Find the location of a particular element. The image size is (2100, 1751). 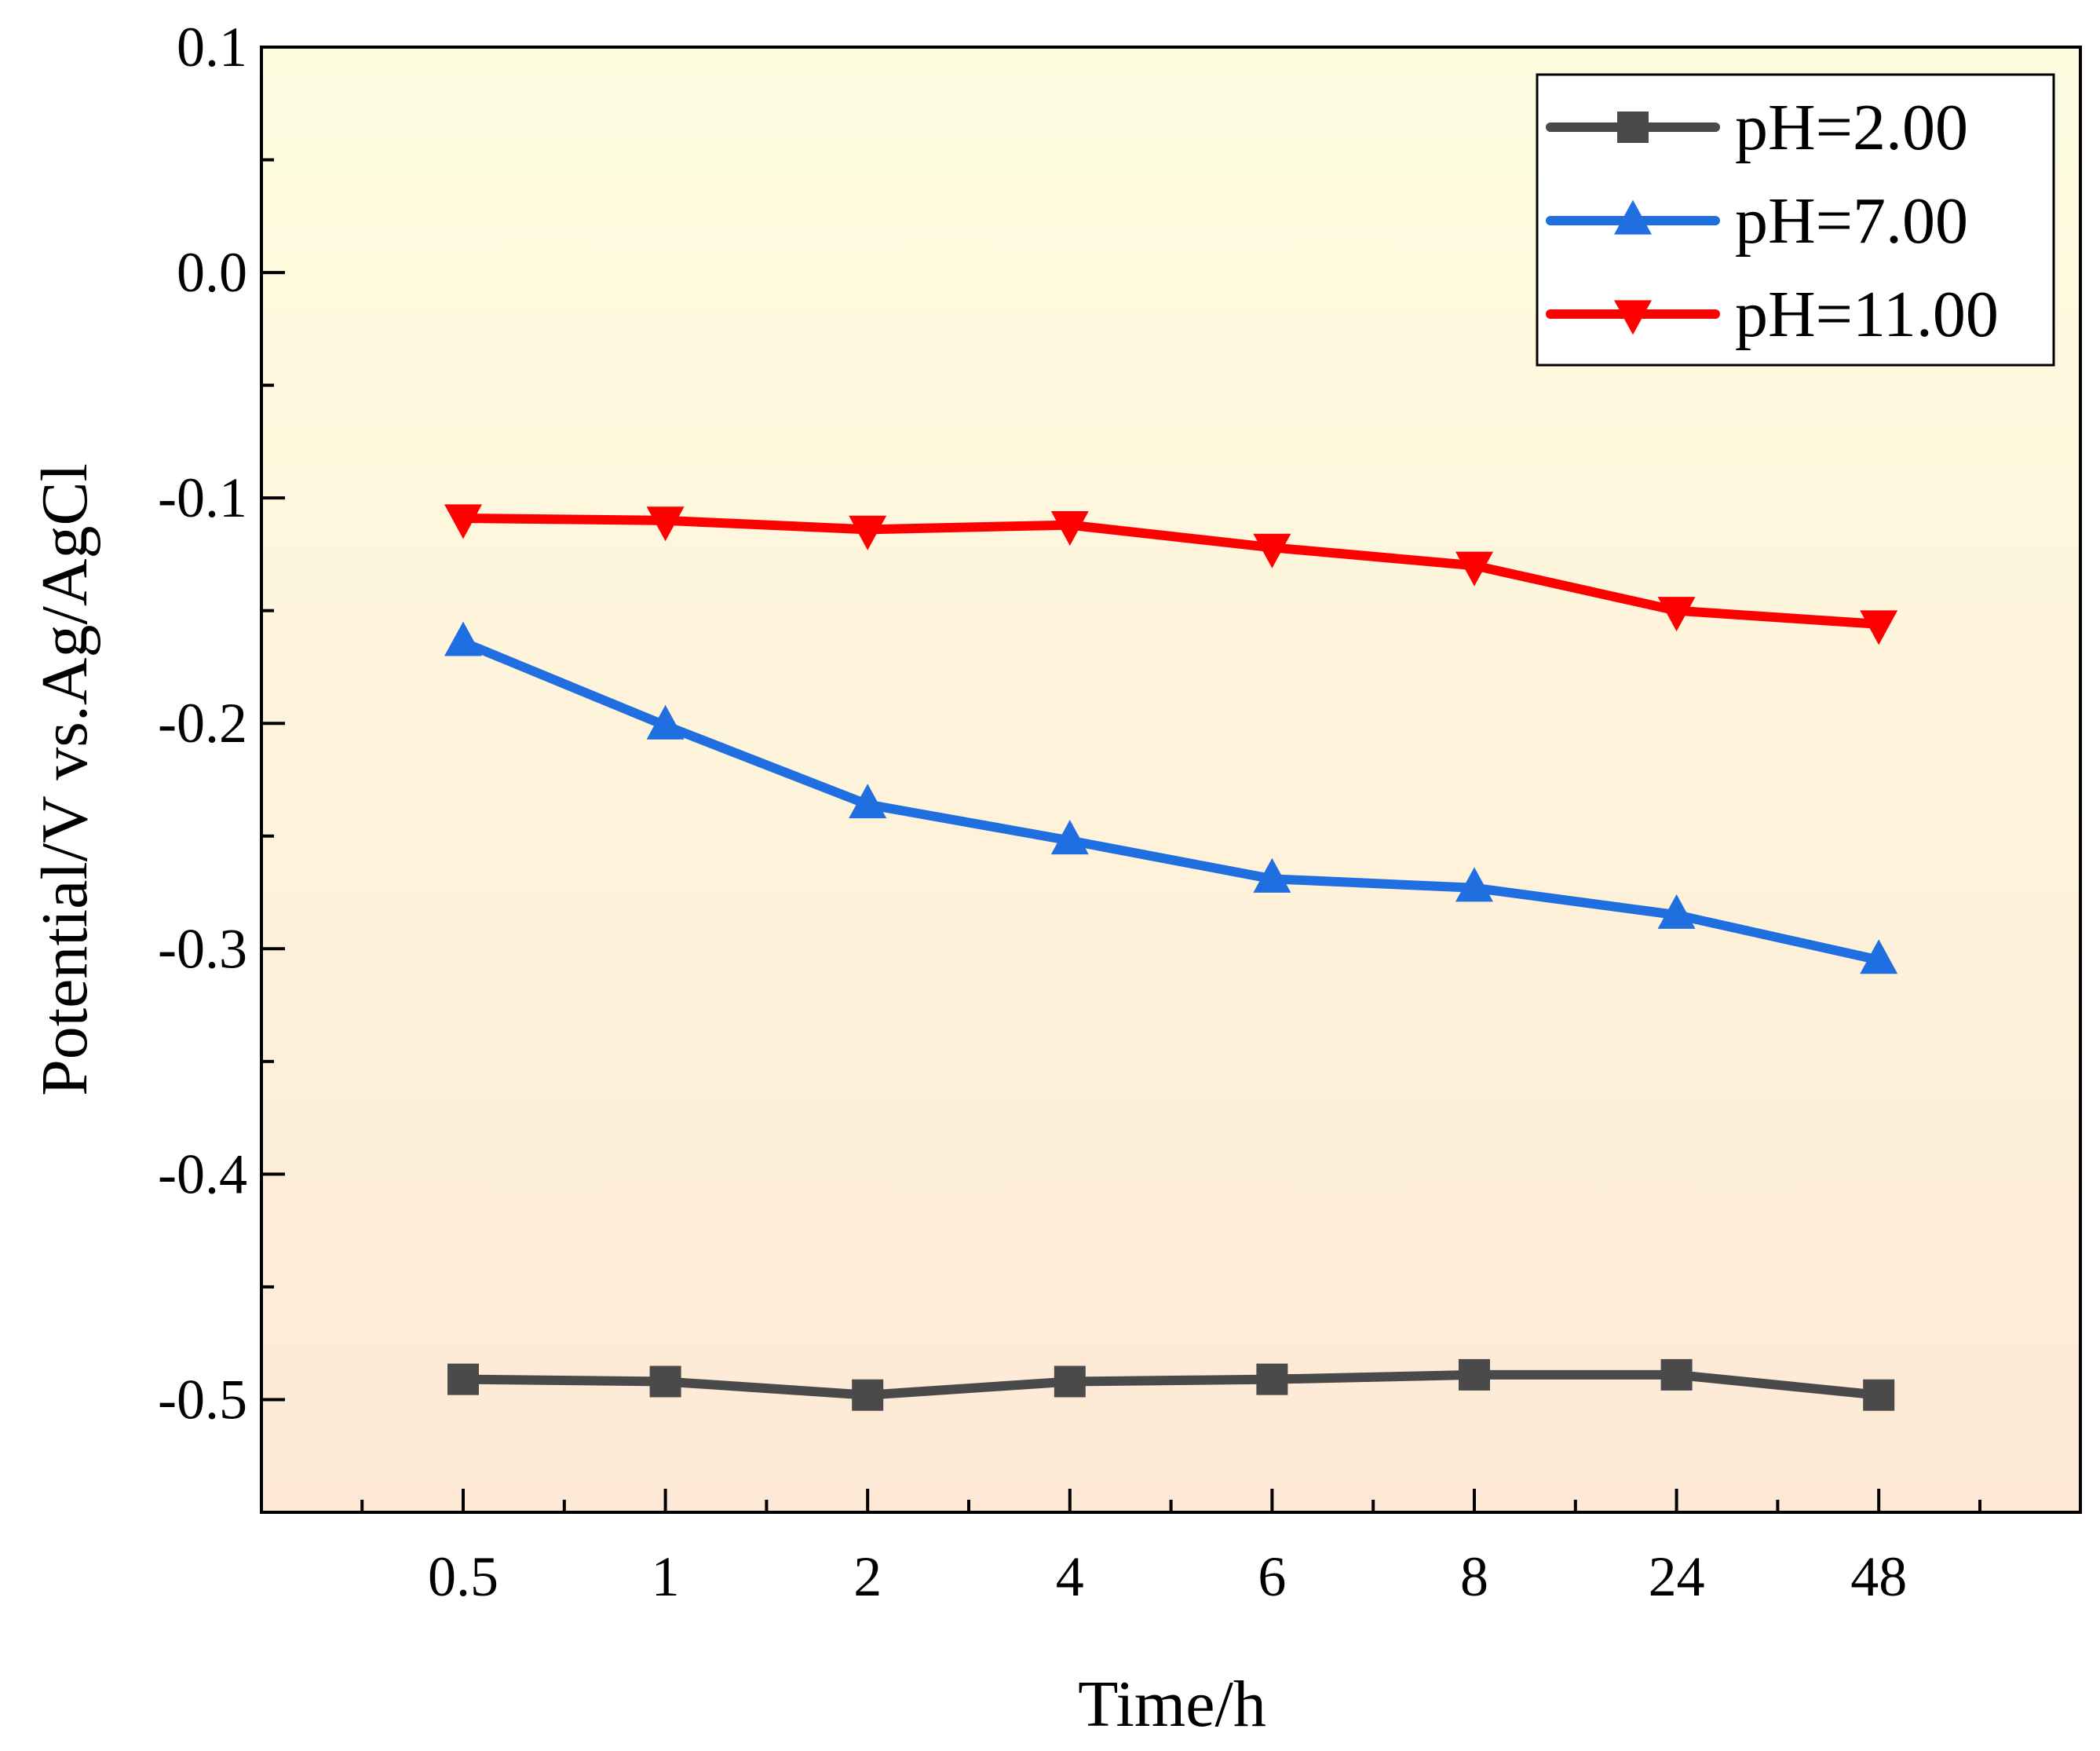

x-tick-label: 6 is located at coordinates (1272, 1576).